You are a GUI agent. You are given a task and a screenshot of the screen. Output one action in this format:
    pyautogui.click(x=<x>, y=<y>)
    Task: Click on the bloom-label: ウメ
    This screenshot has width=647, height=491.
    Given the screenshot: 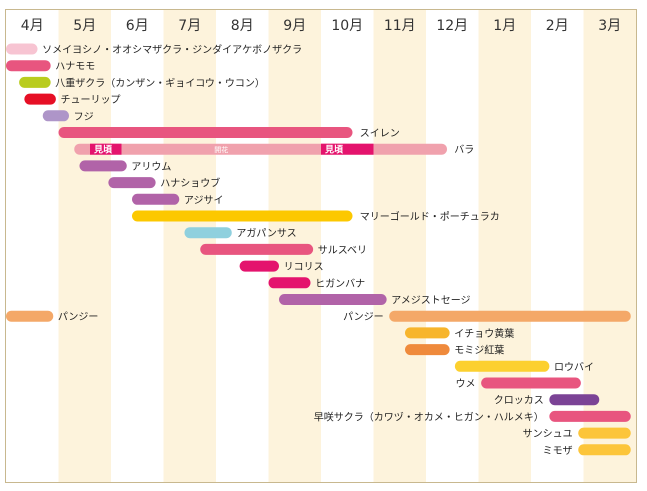 What is the action you would take?
    pyautogui.click(x=466, y=384)
    